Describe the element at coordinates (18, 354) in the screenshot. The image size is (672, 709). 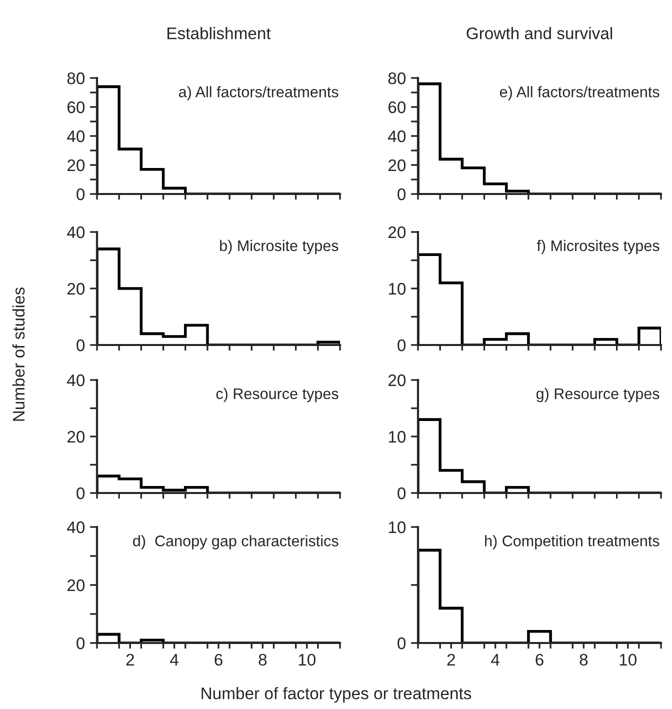
I see `y-axis-title: Number of studies` at that location.